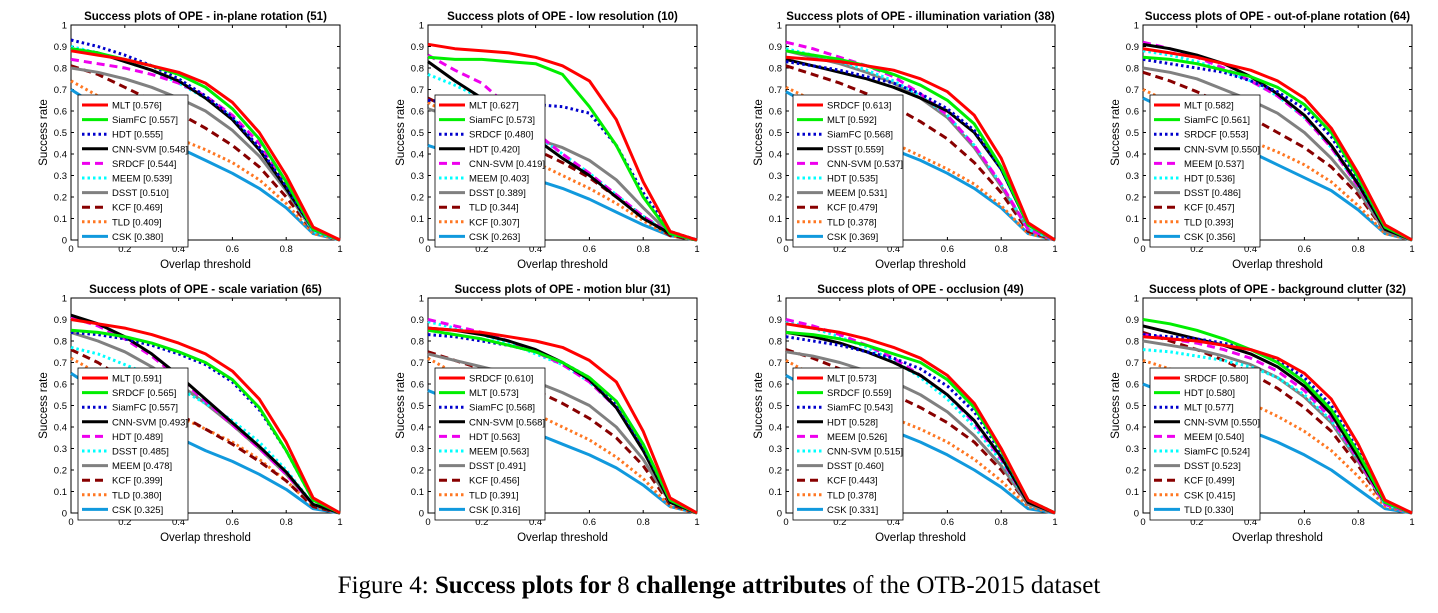 This screenshot has height=613, width=1438. I want to click on x-tick-label: 0.4, so click(1250, 249).